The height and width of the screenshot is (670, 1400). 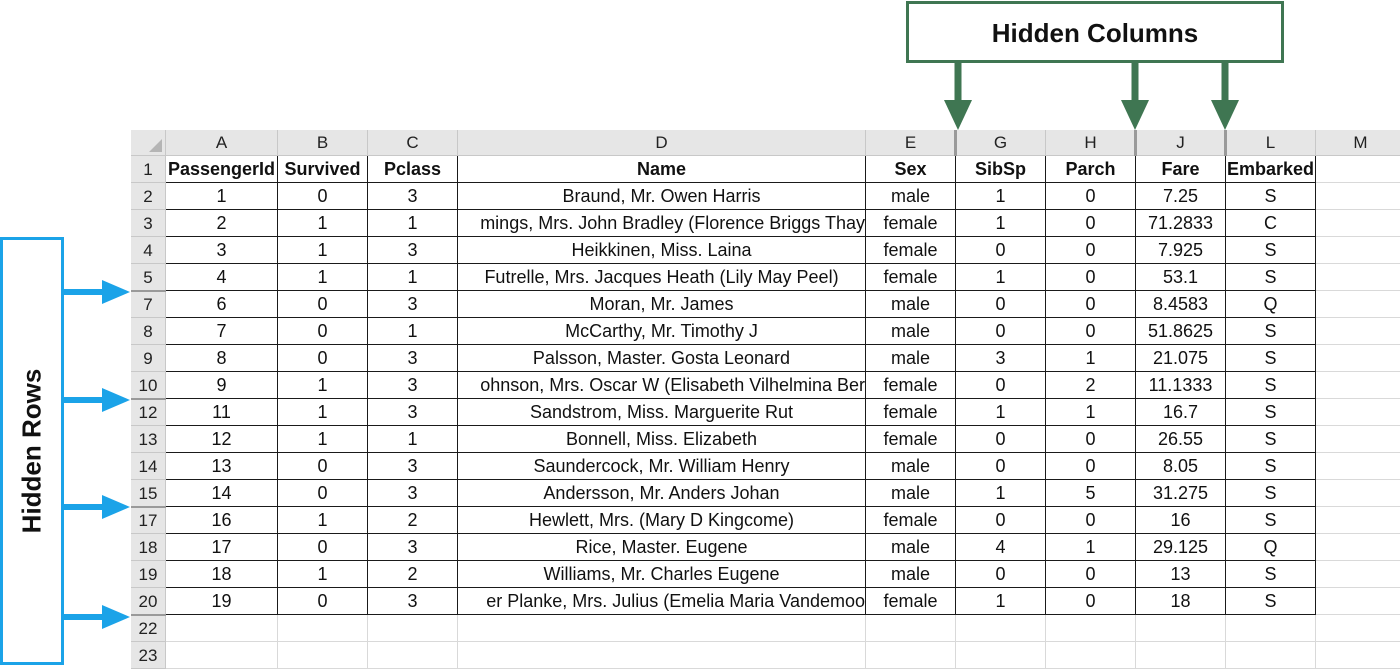 I want to click on header-cell: PassengerId, so click(x=222, y=169).